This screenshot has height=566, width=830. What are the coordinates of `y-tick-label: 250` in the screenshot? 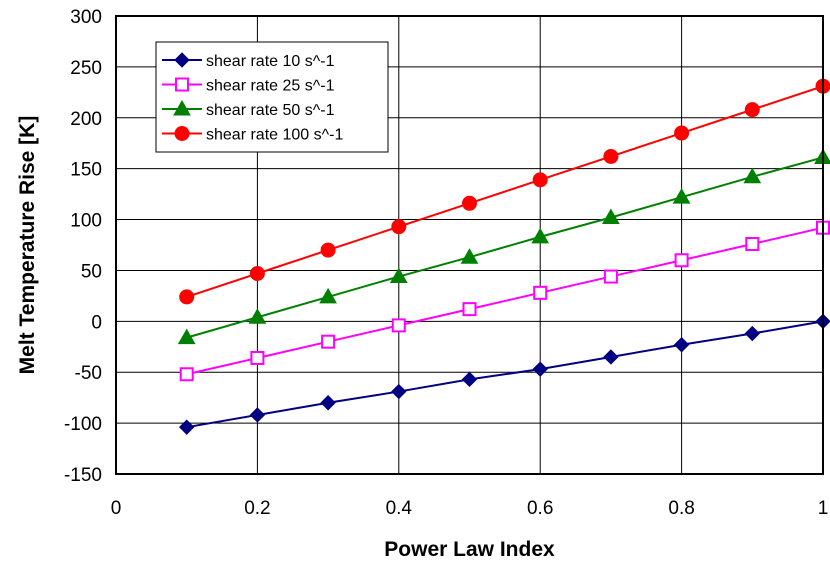 It's located at (86, 68).